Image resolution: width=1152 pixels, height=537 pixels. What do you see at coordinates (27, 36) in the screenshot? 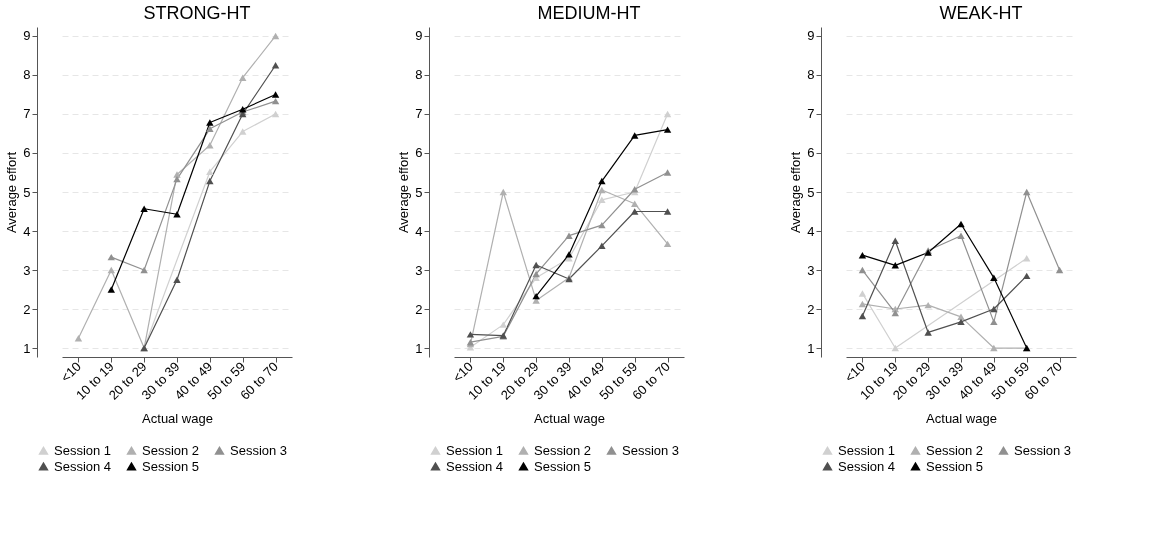
I see `y-tick-label: 9` at bounding box center [27, 36].